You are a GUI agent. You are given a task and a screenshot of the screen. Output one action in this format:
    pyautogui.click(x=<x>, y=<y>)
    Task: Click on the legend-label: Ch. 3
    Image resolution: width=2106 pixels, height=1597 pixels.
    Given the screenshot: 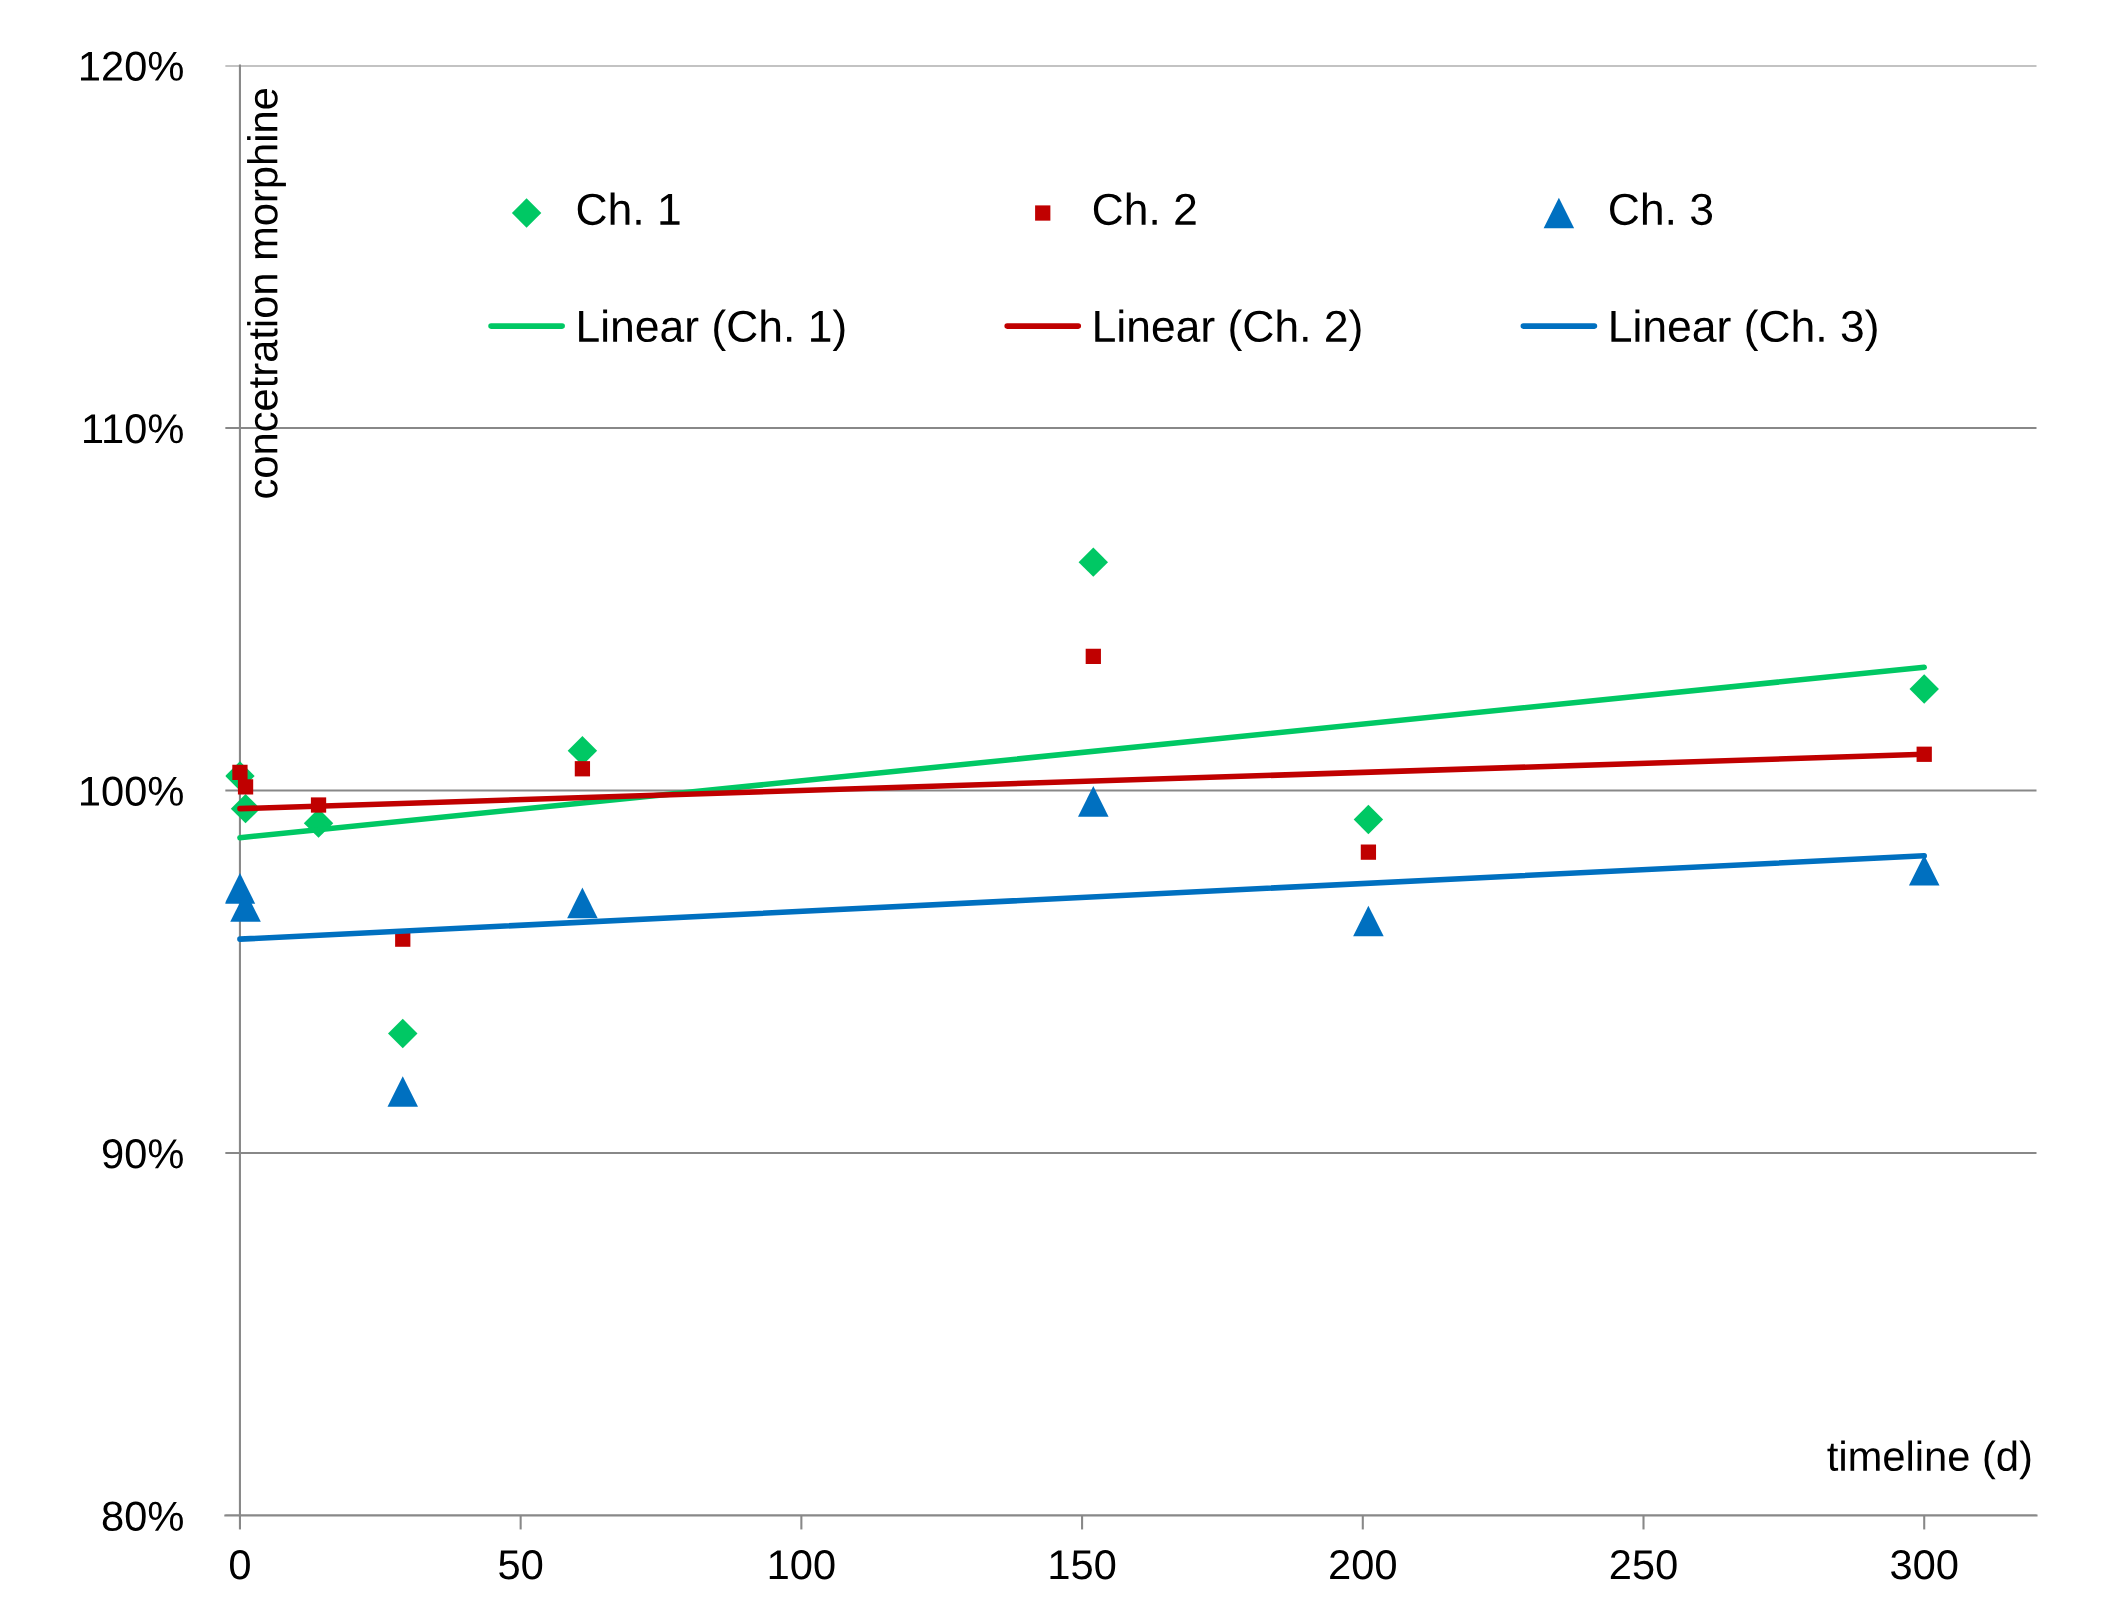 What is the action you would take?
    pyautogui.click(x=1661, y=209)
    